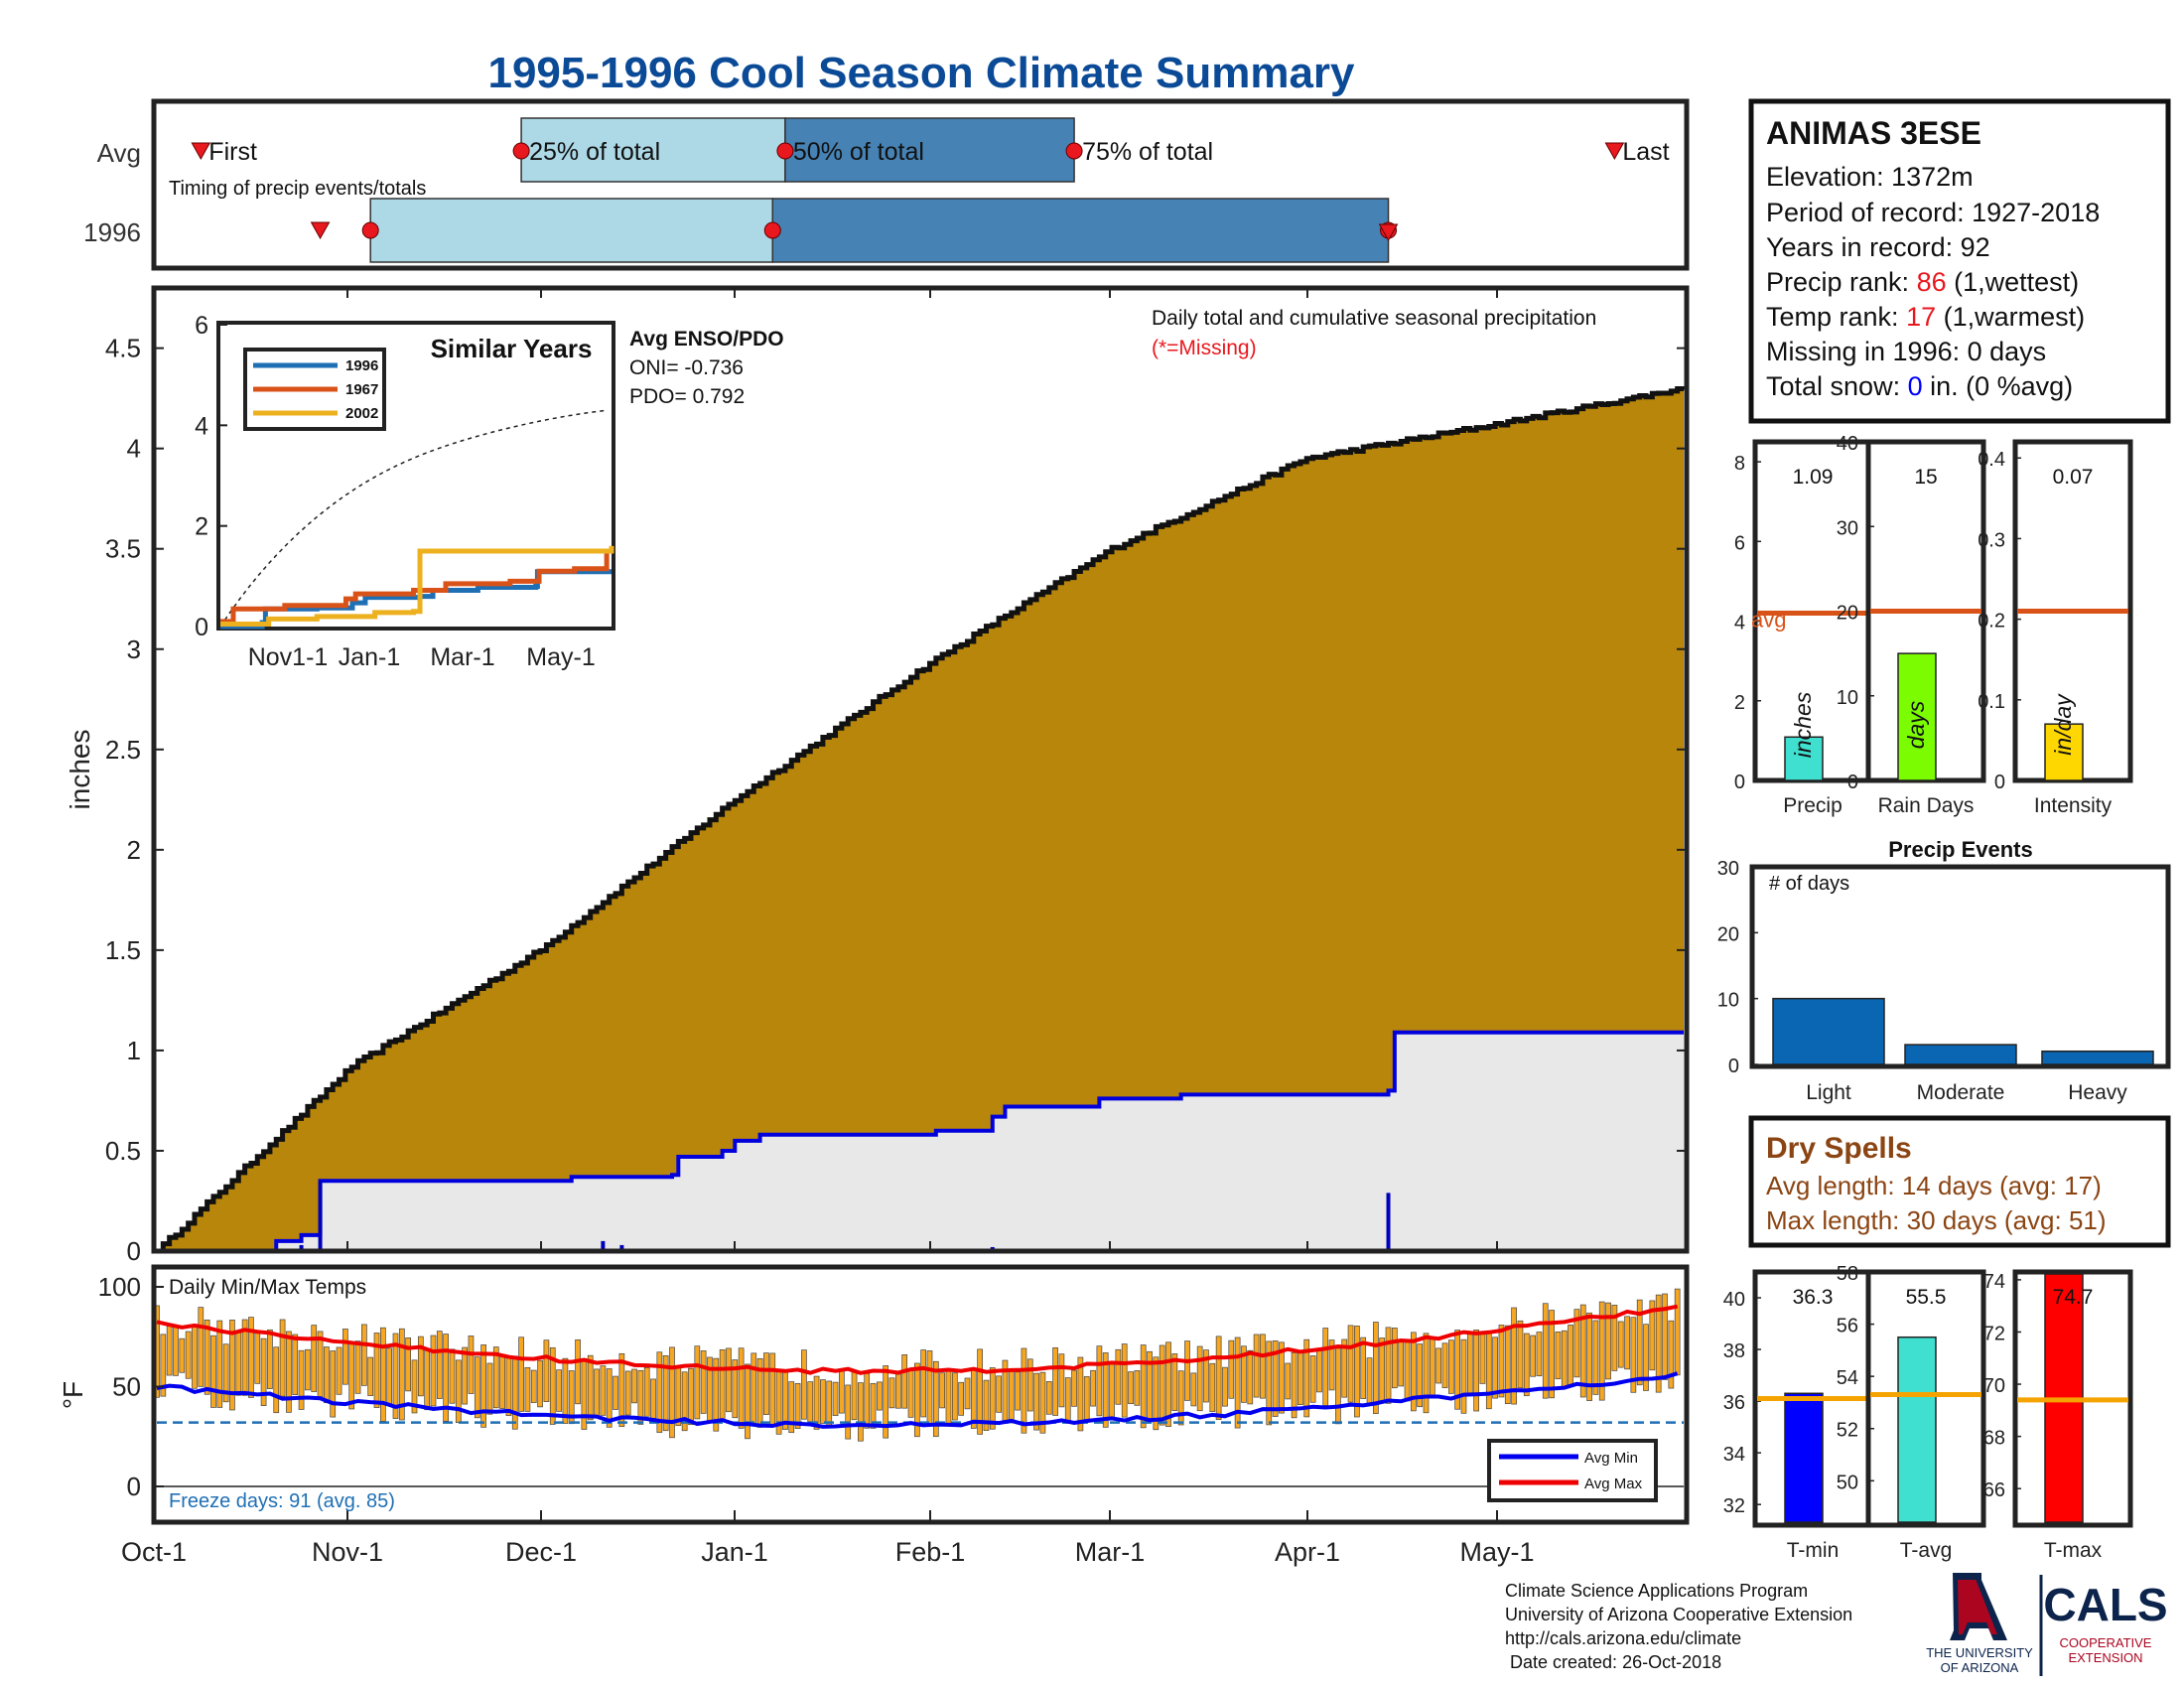  I want to click on marker-label-last: Last, so click(1645, 152).